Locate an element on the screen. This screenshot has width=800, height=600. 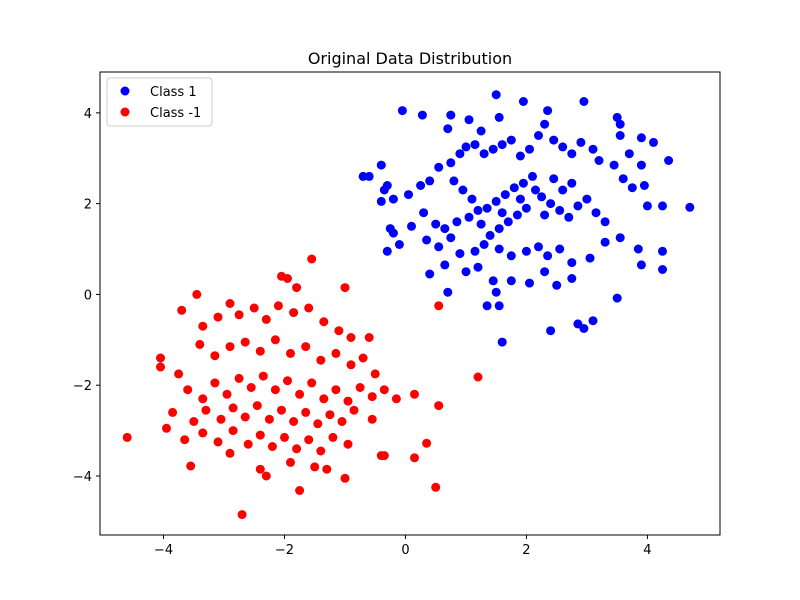
legend-label-class-neg1: Class -1 is located at coordinates (175, 113).